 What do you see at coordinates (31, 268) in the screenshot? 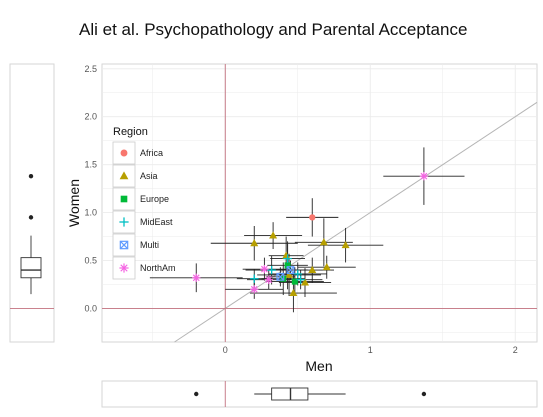
I see `women-box` at bounding box center [31, 268].